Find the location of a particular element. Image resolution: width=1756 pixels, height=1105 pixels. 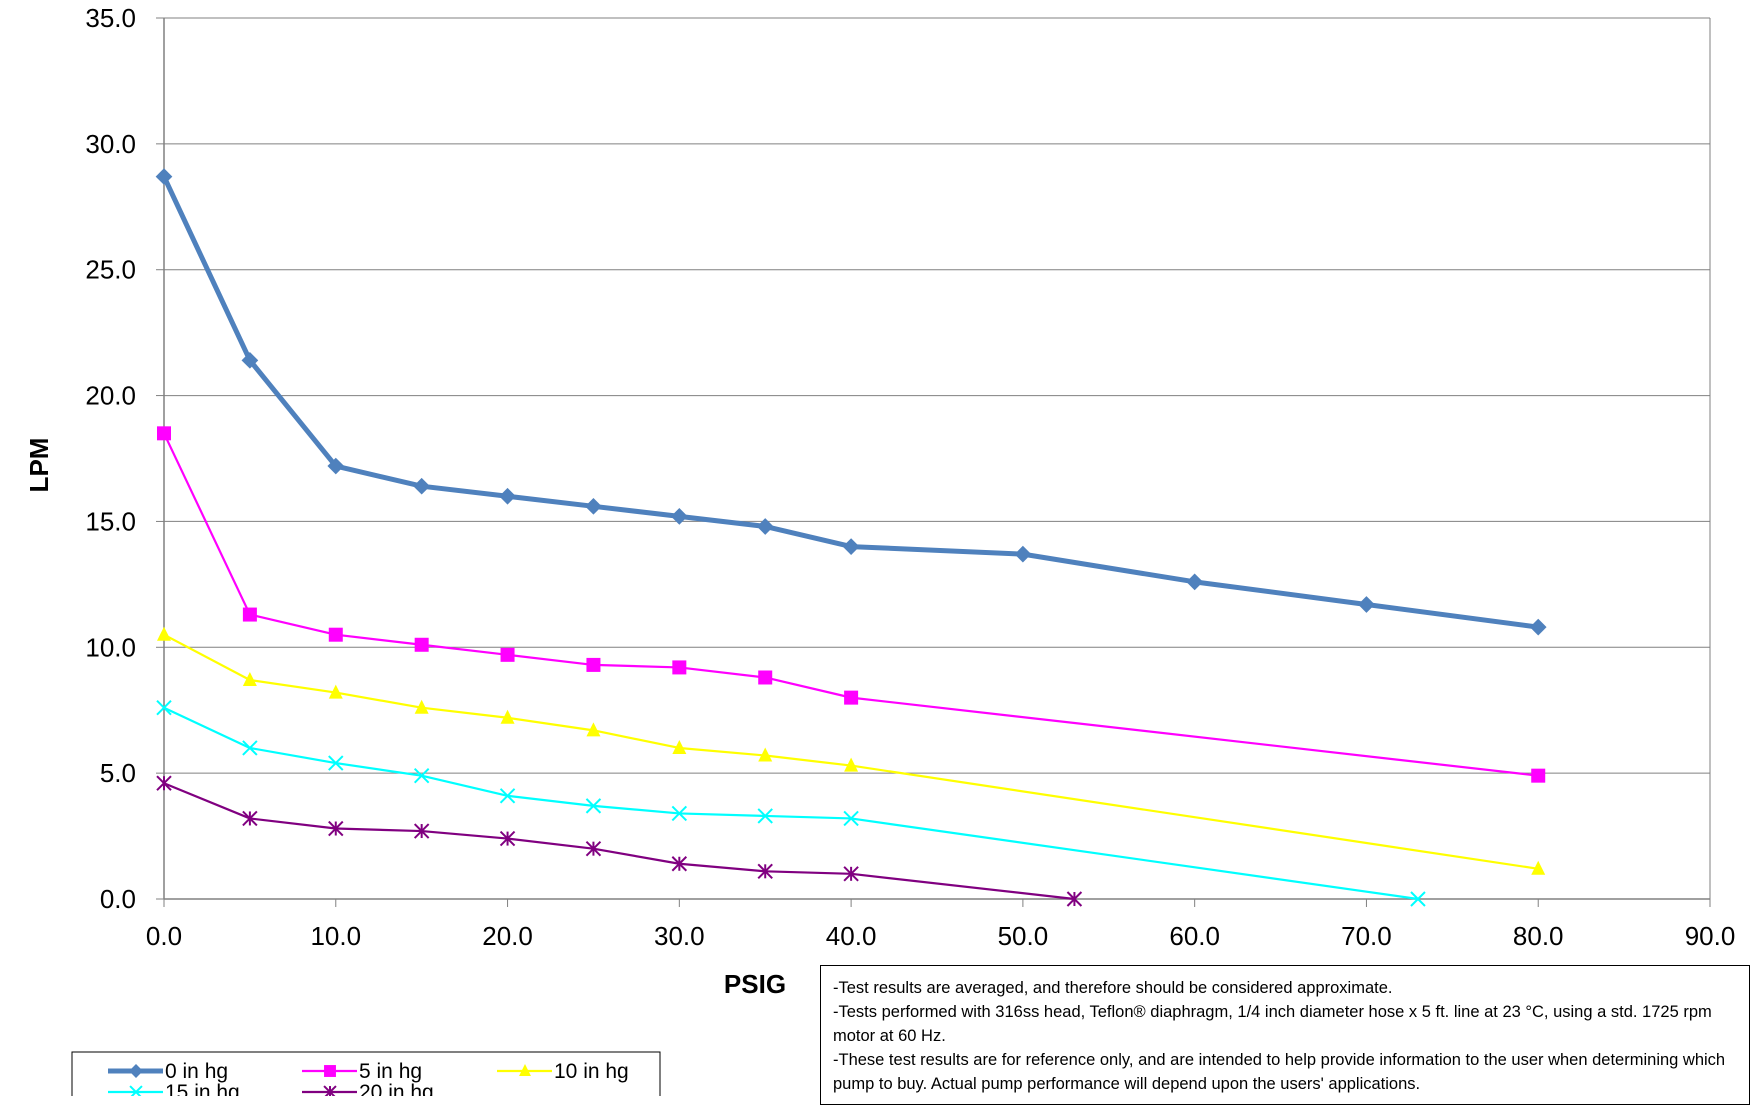

x-axis-title: PSIG is located at coordinates (755, 984).